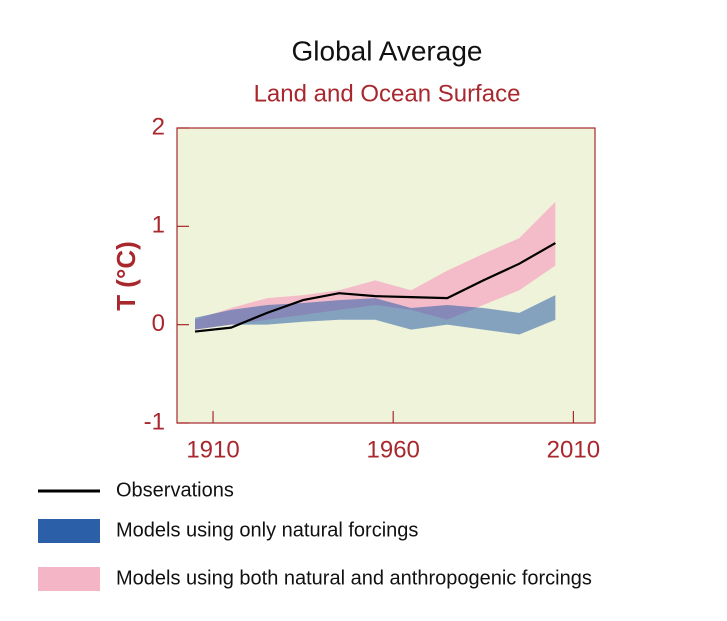 This screenshot has width=727, height=621. What do you see at coordinates (175, 490) in the screenshot?
I see `legend-label: Observations` at bounding box center [175, 490].